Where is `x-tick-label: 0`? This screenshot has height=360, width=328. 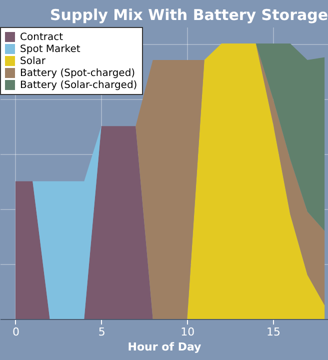
x-tick-label: 0 is located at coordinates (16, 332).